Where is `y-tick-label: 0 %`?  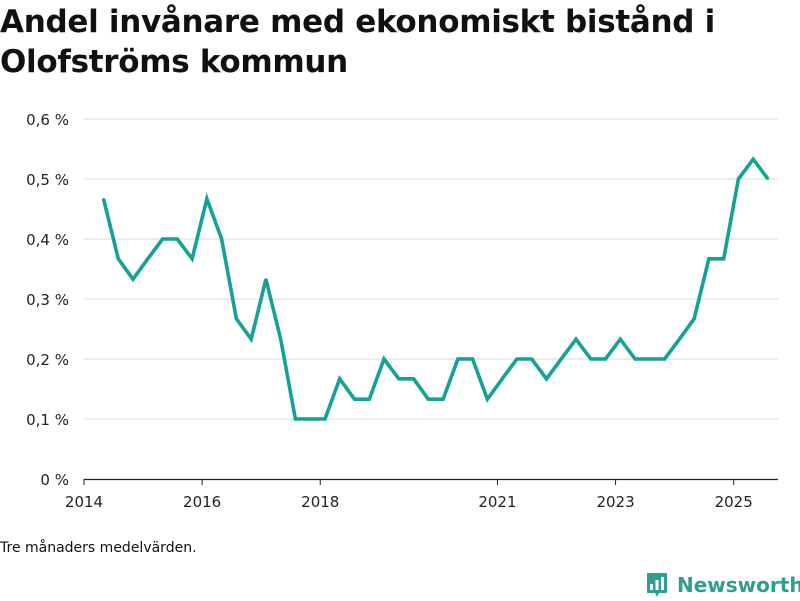
y-tick-label: 0 % is located at coordinates (54, 480).